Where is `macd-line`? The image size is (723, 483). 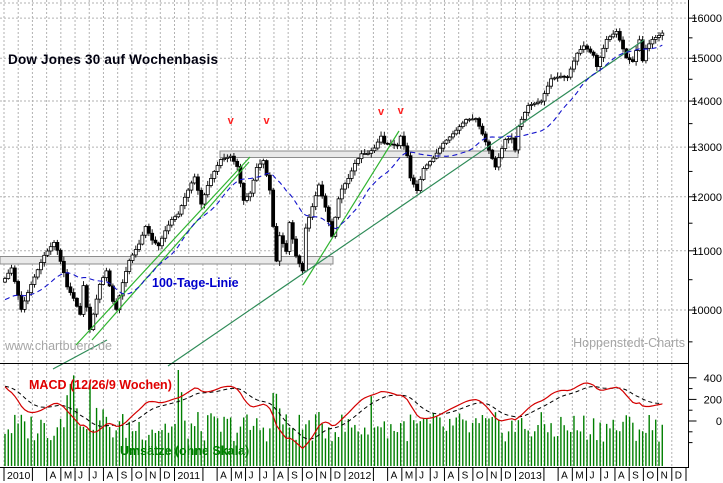 macd-line is located at coordinates (333, 416).